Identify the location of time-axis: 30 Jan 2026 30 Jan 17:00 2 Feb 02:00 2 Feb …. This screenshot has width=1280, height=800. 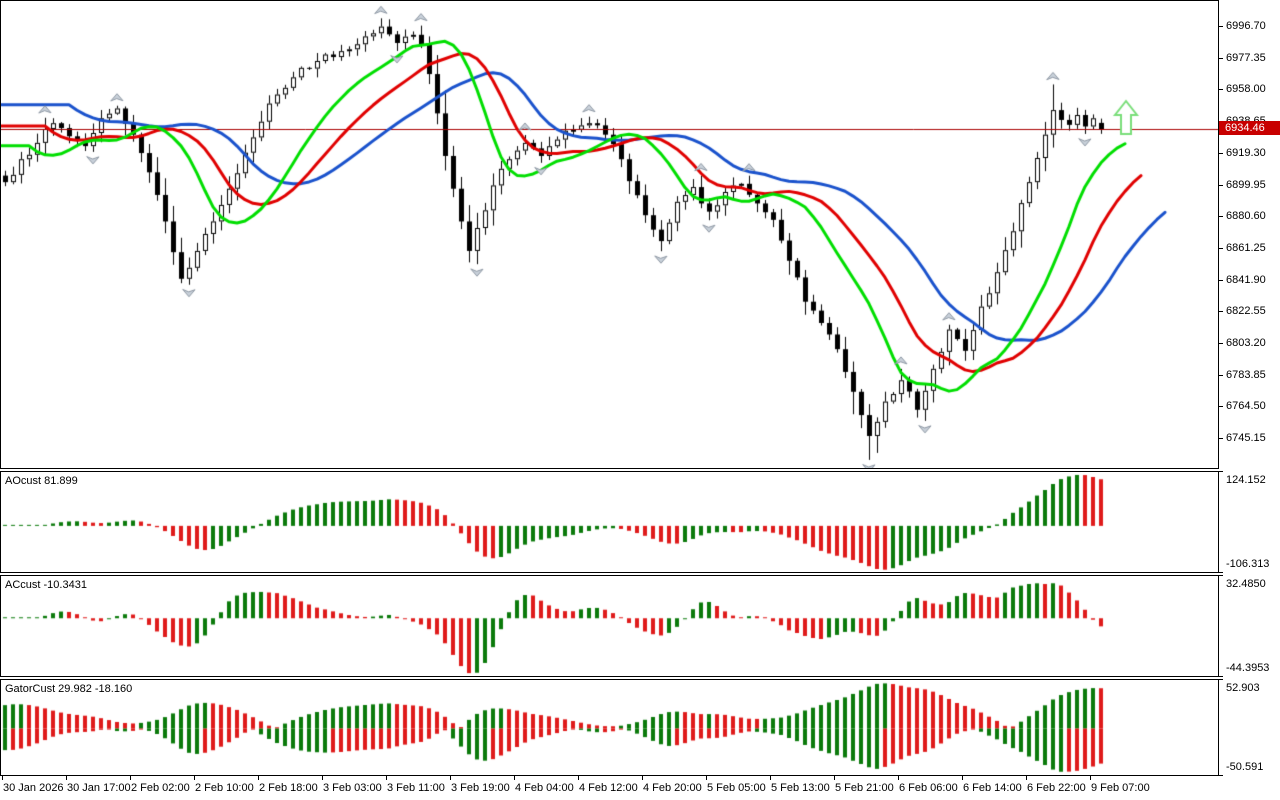
(640, 788).